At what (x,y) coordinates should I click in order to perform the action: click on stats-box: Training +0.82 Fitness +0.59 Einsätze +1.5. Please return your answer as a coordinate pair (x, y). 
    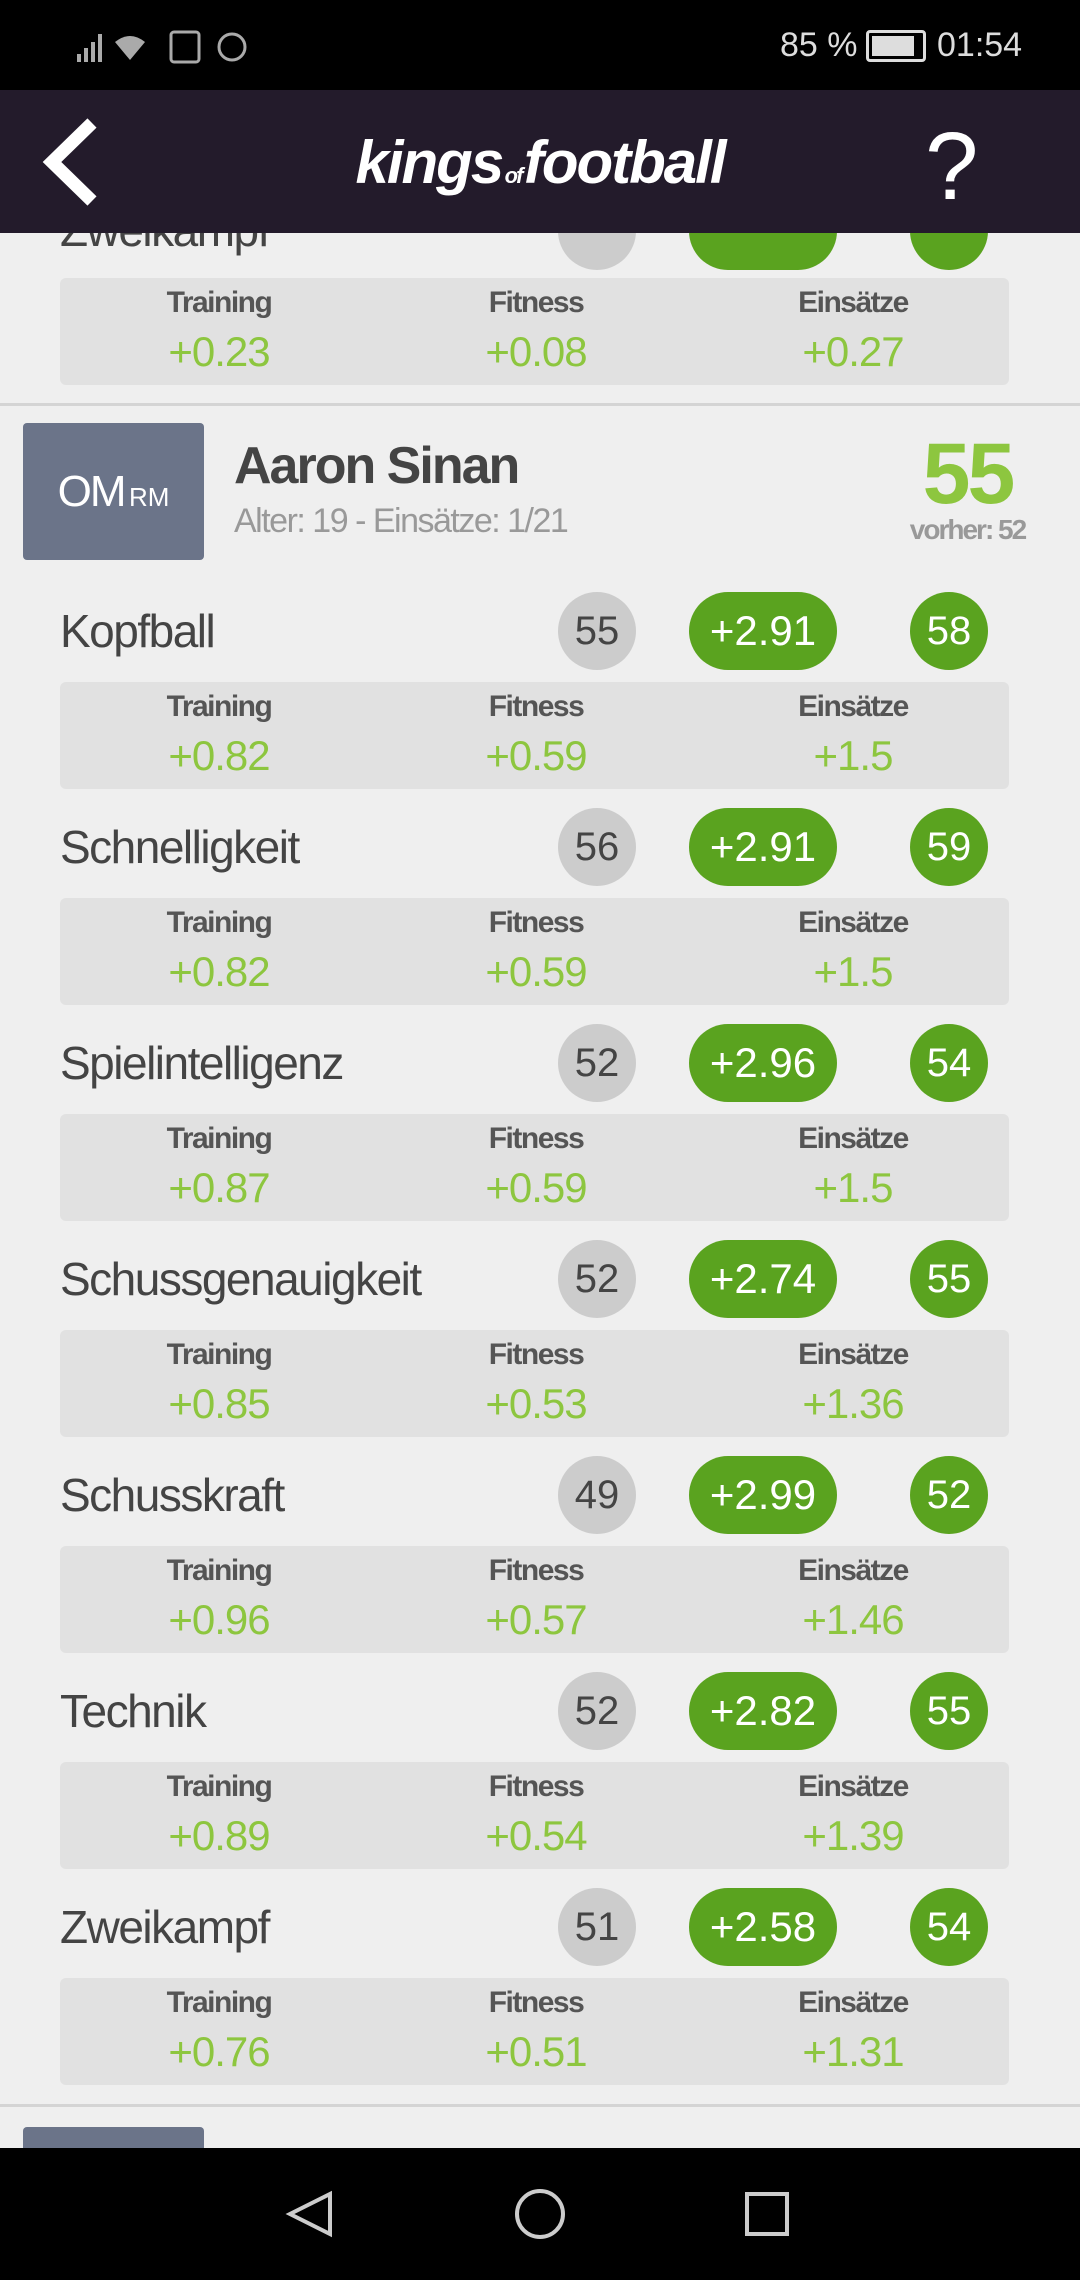
    Looking at the image, I should click on (534, 951).